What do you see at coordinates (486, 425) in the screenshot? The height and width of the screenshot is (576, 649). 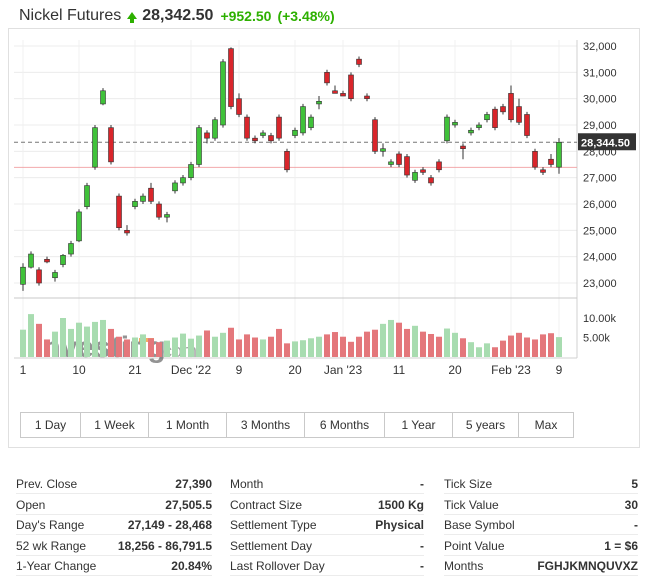 I see `timeframe-5-years-button: 5 years` at bounding box center [486, 425].